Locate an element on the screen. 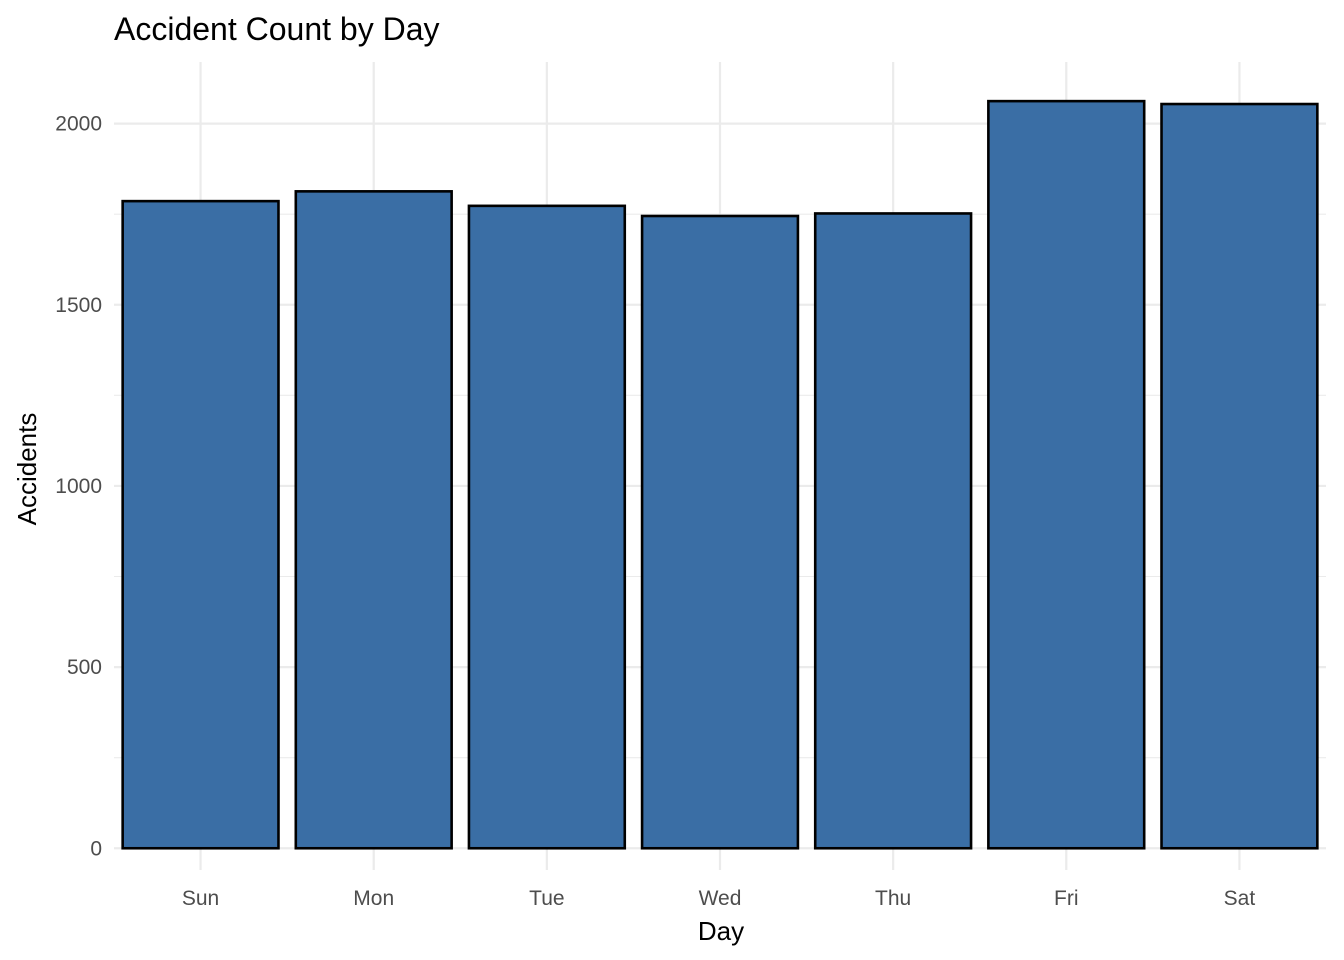 The height and width of the screenshot is (960, 1344). y-tick-label: 500 is located at coordinates (84, 667).